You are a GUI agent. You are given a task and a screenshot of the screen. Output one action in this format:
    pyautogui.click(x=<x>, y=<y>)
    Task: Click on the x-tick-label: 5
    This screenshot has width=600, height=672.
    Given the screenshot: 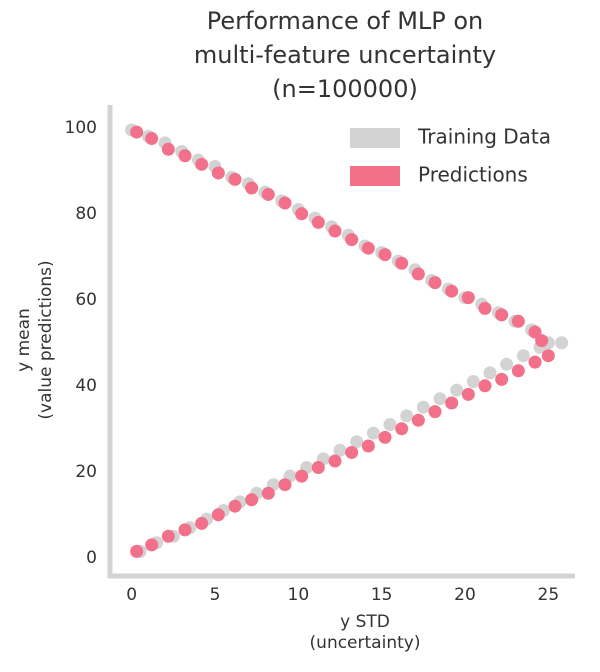 What is the action you would take?
    pyautogui.click(x=215, y=595)
    